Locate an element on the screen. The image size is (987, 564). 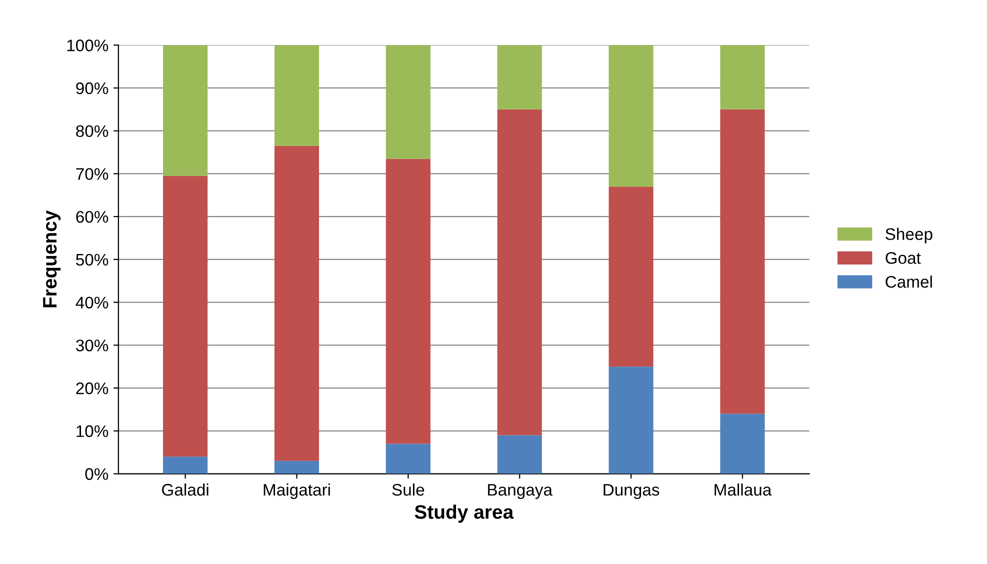
y-tick-label: 20% is located at coordinates (92, 388).